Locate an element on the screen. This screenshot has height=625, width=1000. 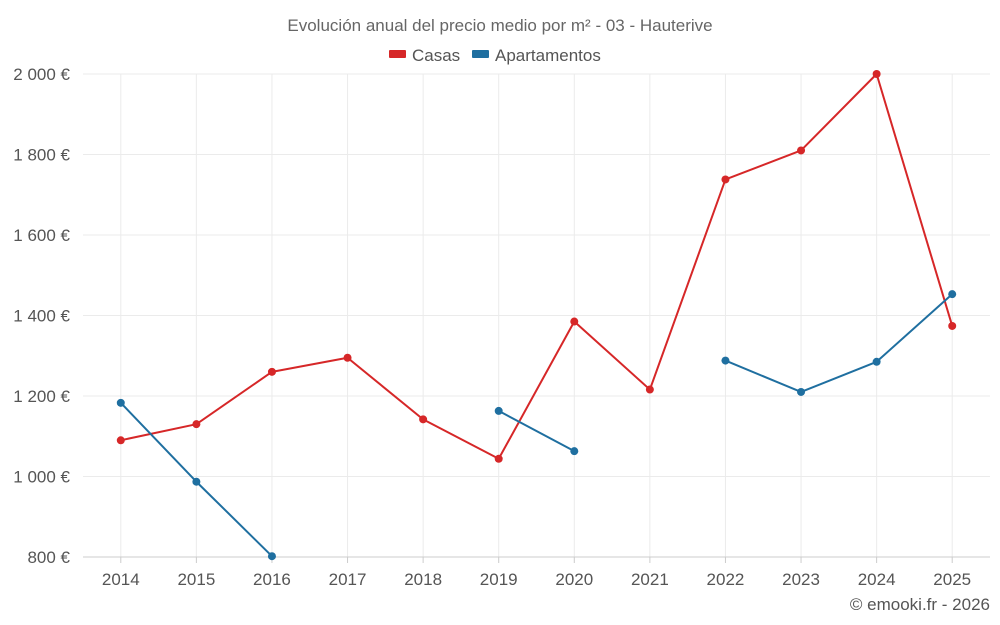
x-tick-label: 2023 is located at coordinates (801, 579).